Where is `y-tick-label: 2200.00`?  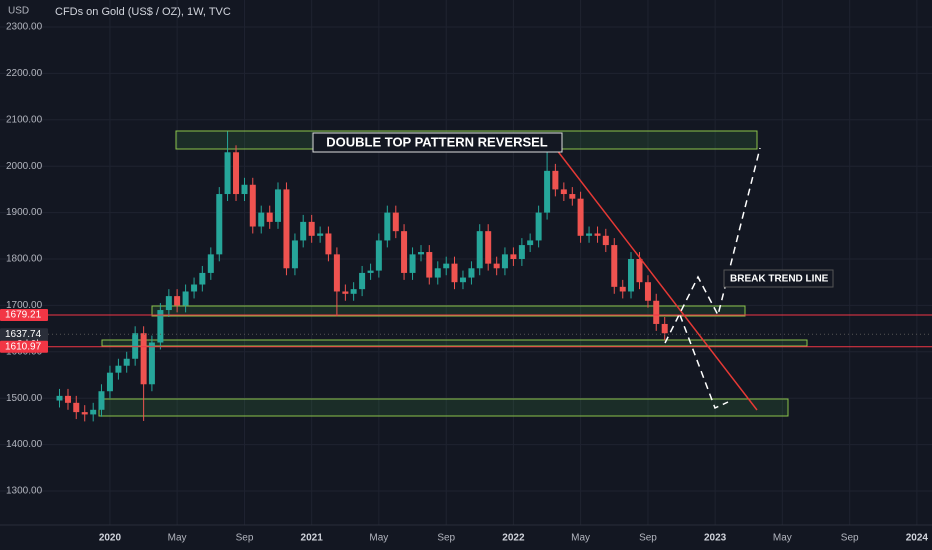 y-tick-label: 2200.00 is located at coordinates (24, 73).